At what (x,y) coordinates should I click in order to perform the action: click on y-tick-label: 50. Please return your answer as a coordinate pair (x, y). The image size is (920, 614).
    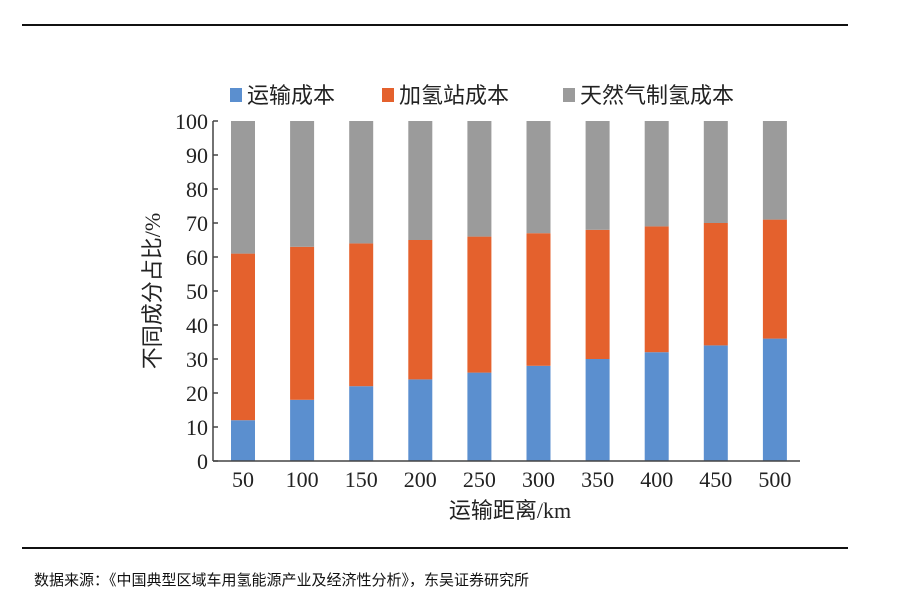
    Looking at the image, I should click on (197, 291).